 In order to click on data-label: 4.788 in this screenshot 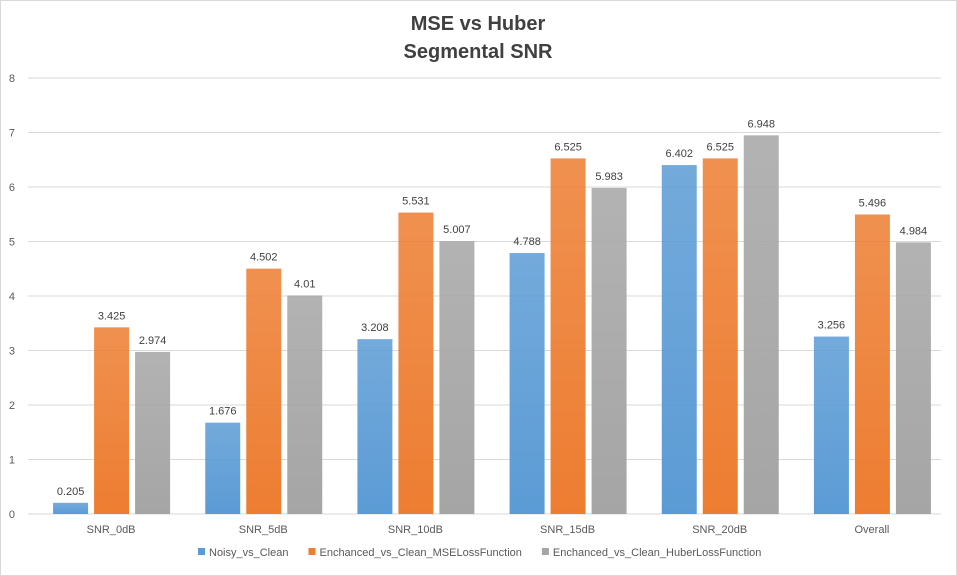, I will do `click(527, 242)`.